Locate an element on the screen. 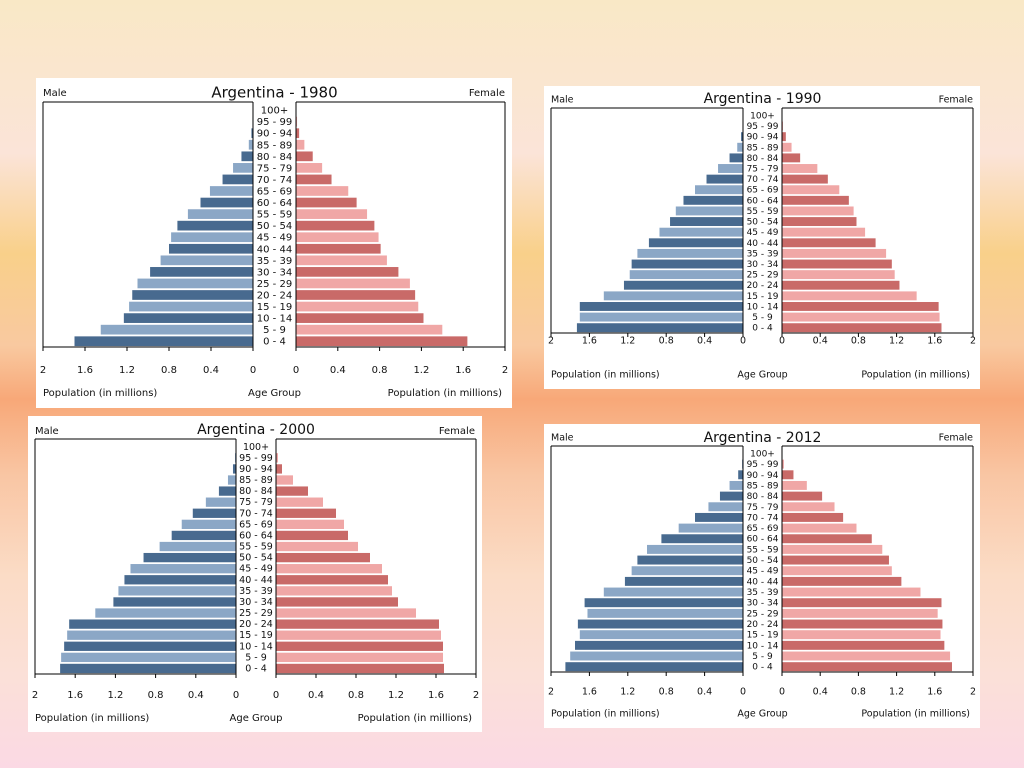  male-tick-label: 1.6 is located at coordinates (85, 370).